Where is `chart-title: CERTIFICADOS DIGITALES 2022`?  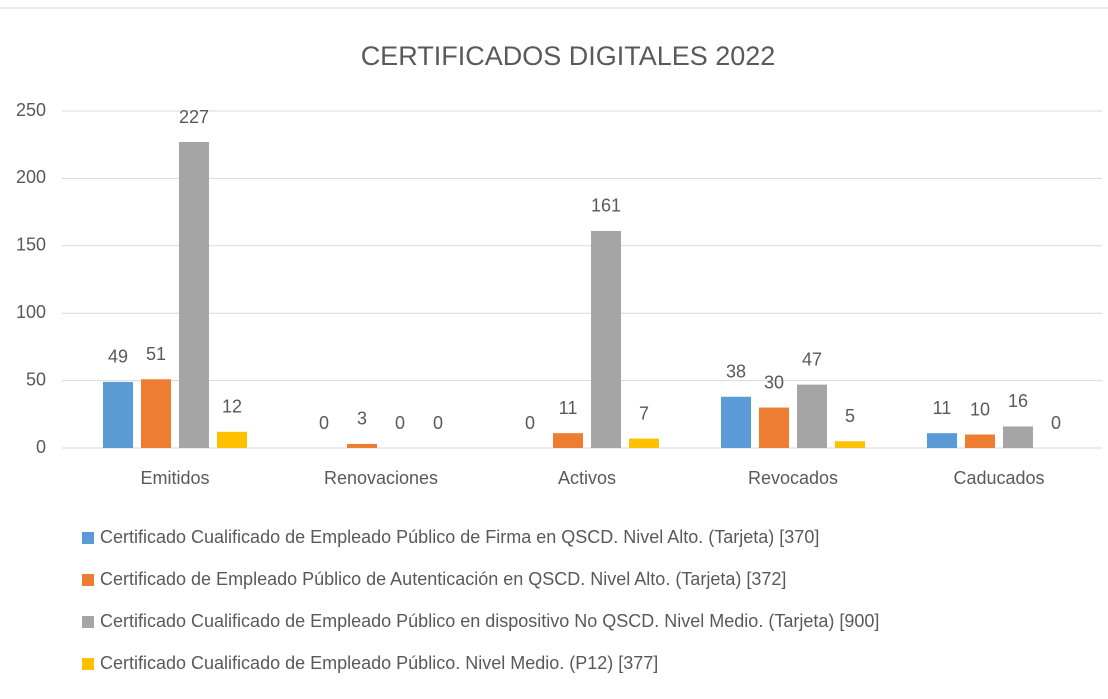 chart-title: CERTIFICADOS DIGITALES 2022 is located at coordinates (568, 56).